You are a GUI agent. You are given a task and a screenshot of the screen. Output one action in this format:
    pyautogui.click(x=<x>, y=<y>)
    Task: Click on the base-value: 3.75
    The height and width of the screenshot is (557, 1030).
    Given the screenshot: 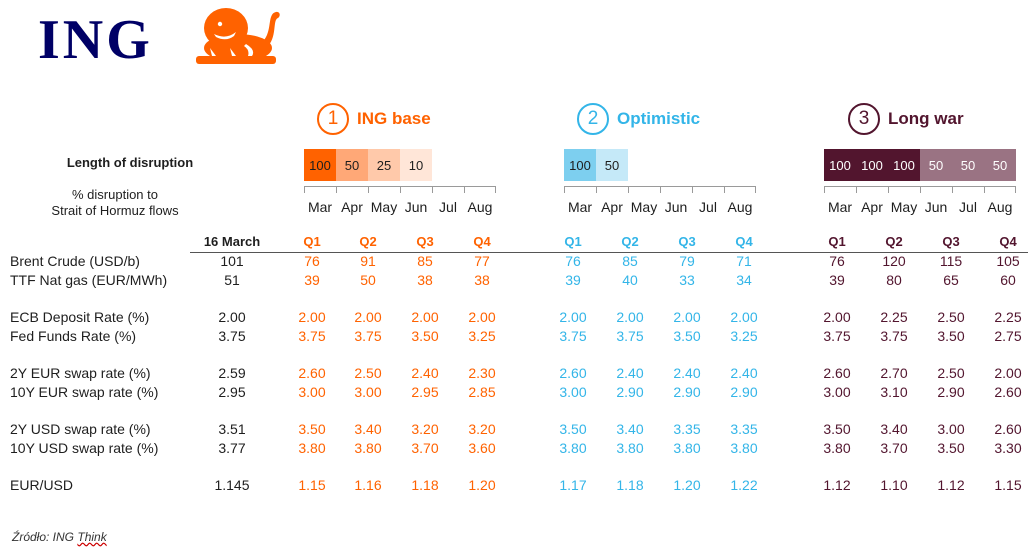 What is the action you would take?
    pyautogui.click(x=232, y=336)
    